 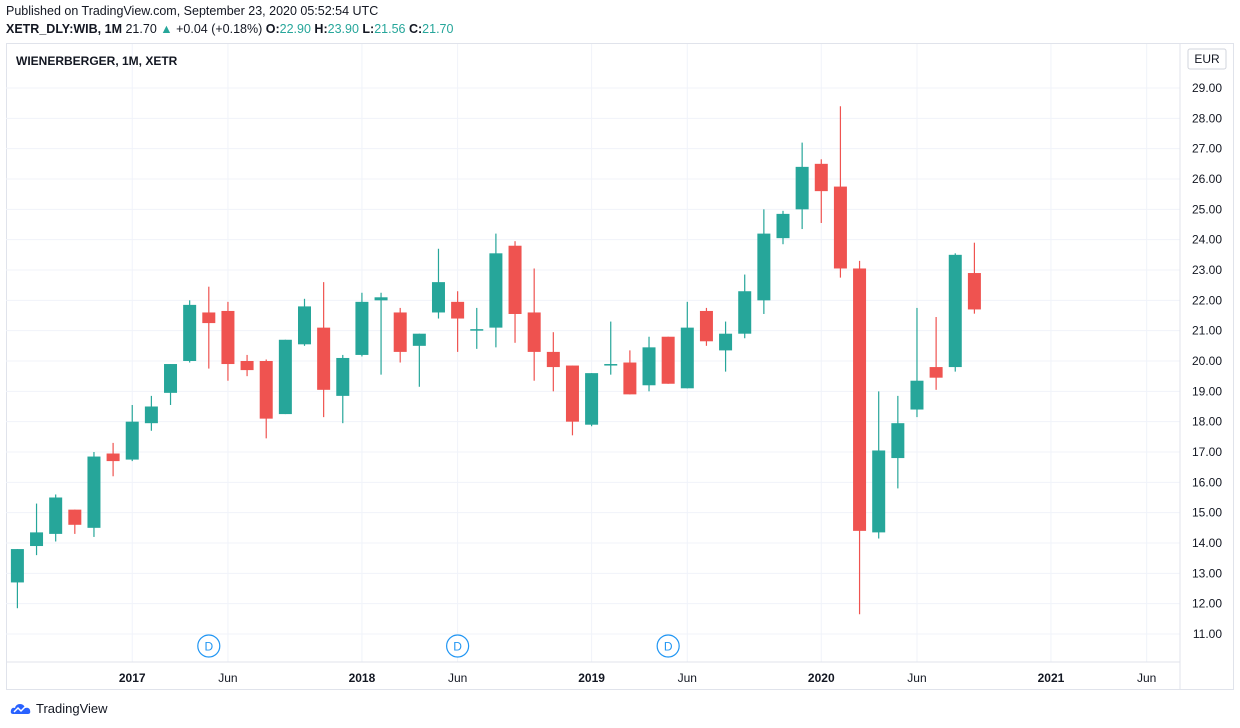 I want to click on y-tick-label: 12.00, so click(x=1207, y=604).